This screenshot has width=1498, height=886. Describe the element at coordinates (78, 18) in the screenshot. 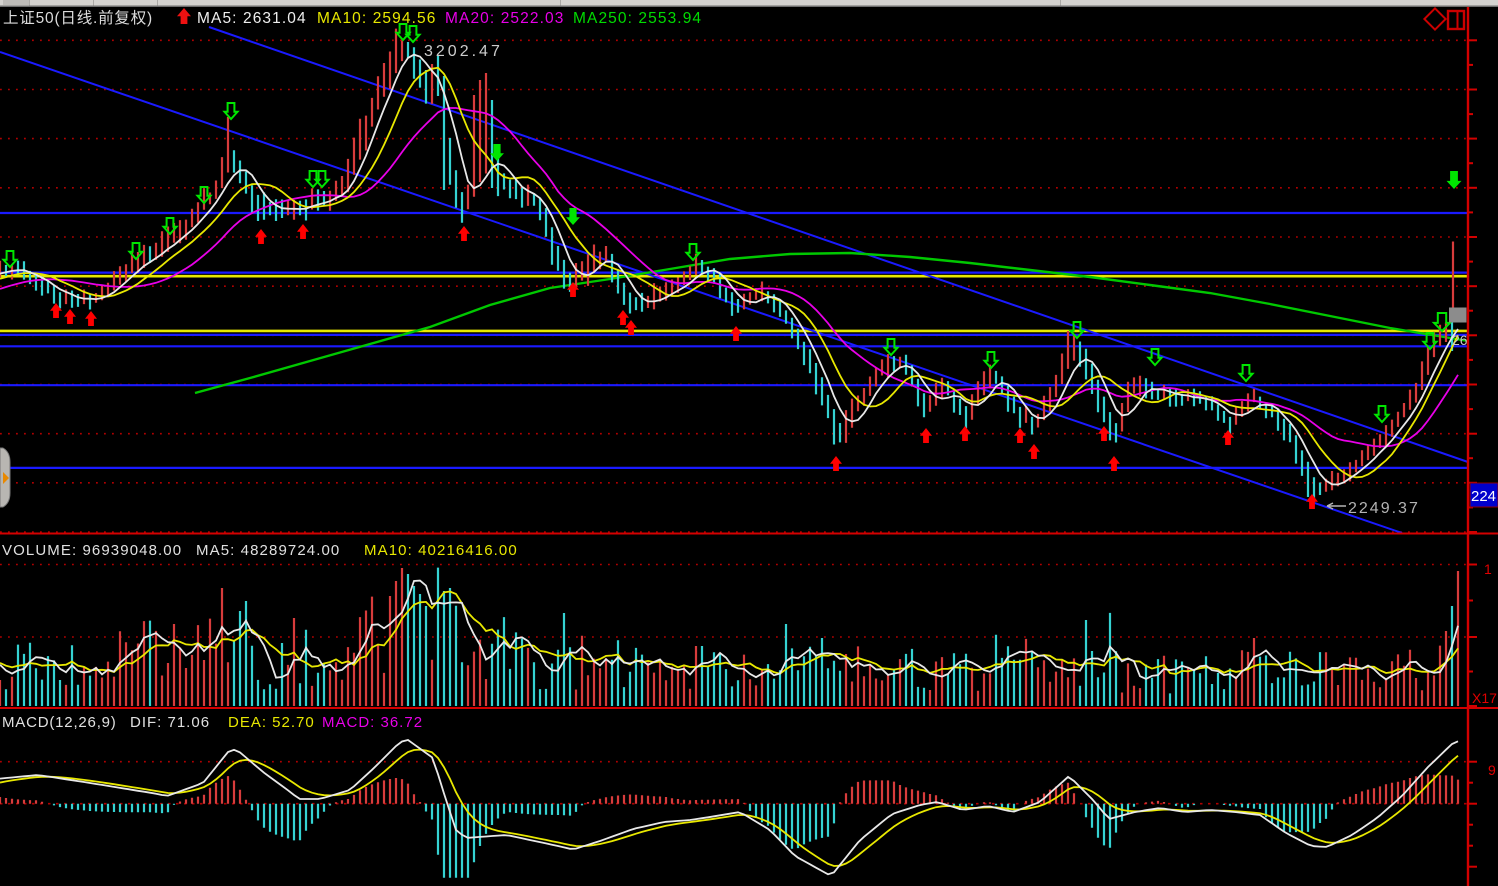

I see `svg-text: 上证50(日线.前复权)` at that location.